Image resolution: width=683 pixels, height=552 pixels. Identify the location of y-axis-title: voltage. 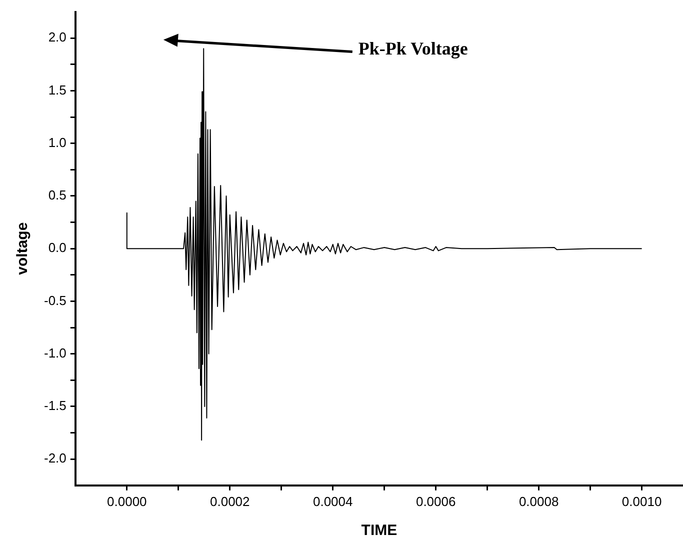
(23, 248).